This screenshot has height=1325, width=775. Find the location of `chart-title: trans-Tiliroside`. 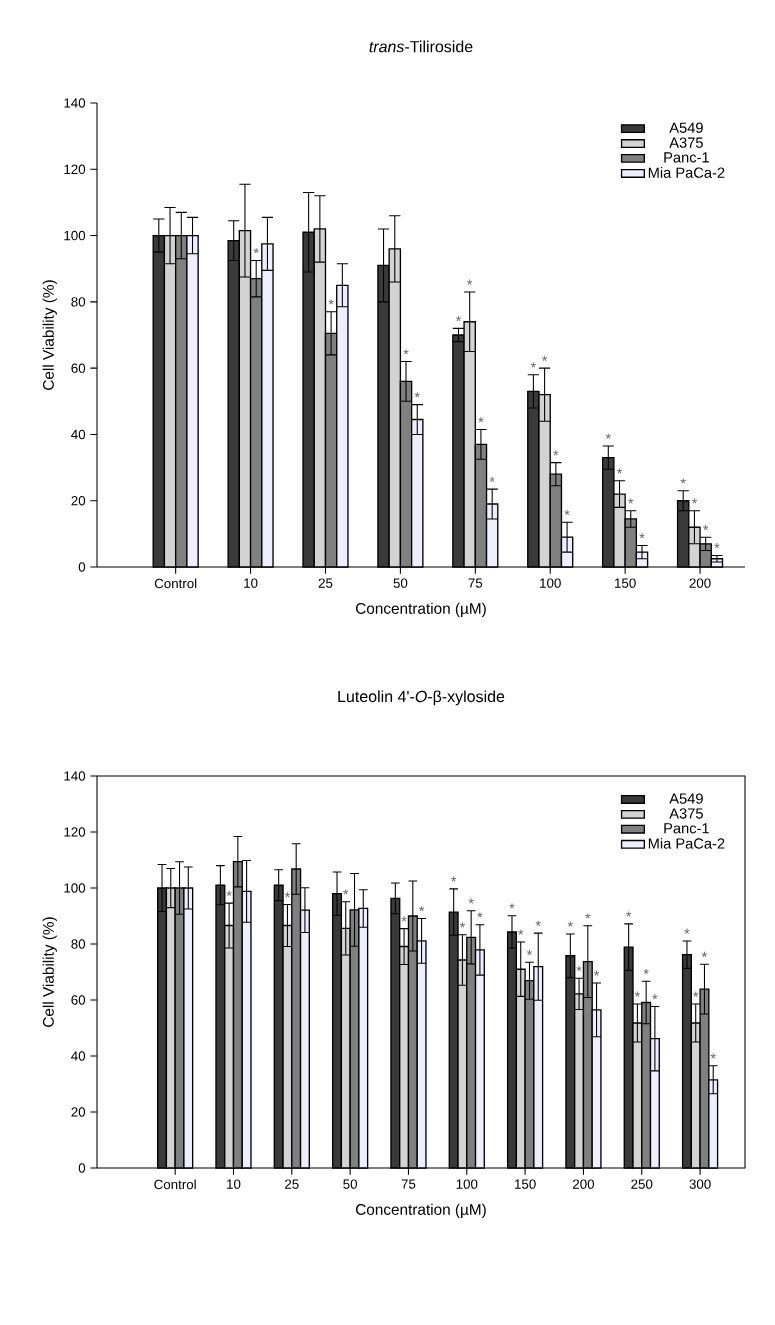

chart-title: trans-Tiliroside is located at coordinates (421, 46).